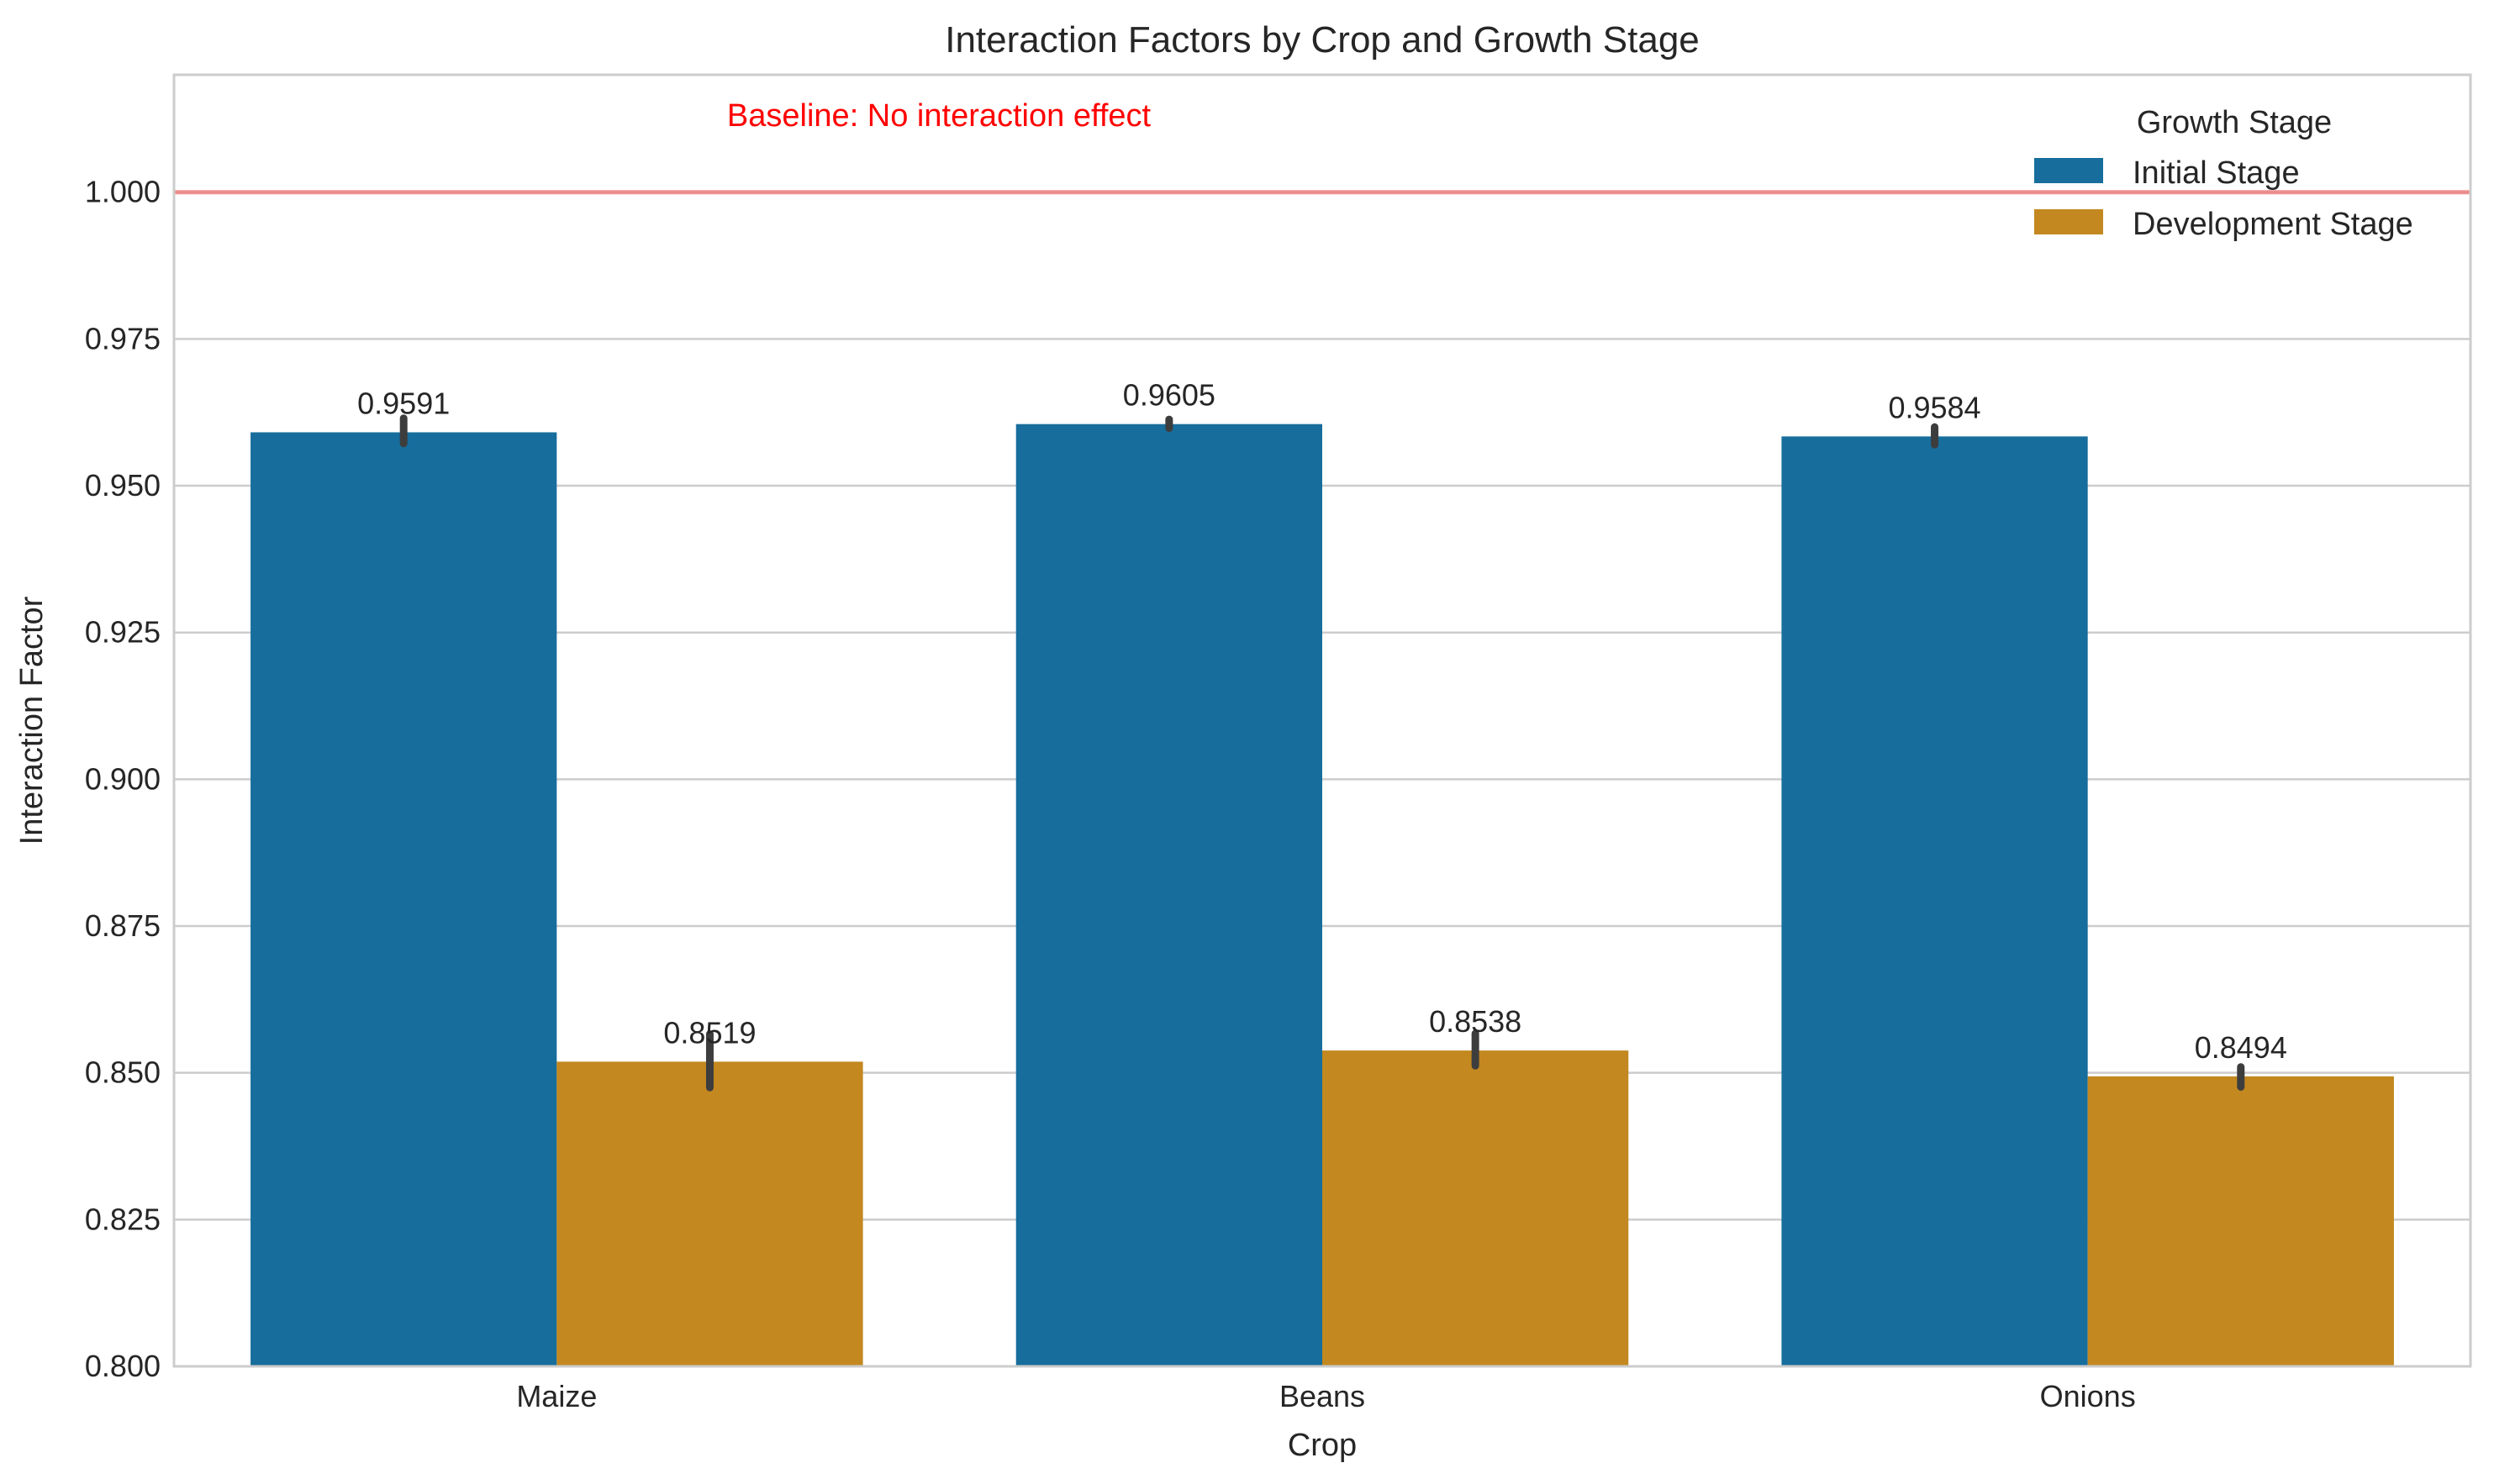 The width and height of the screenshot is (2494, 1484). I want to click on legend-label: Development Stage, so click(2273, 224).